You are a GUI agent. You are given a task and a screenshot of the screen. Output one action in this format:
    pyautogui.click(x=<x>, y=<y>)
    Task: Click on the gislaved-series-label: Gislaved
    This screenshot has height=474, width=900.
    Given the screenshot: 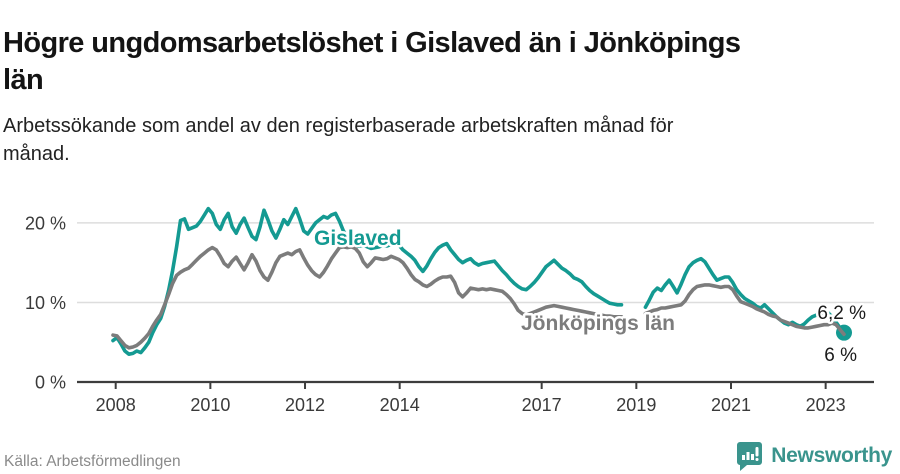 What is the action you would take?
    pyautogui.click(x=358, y=238)
    